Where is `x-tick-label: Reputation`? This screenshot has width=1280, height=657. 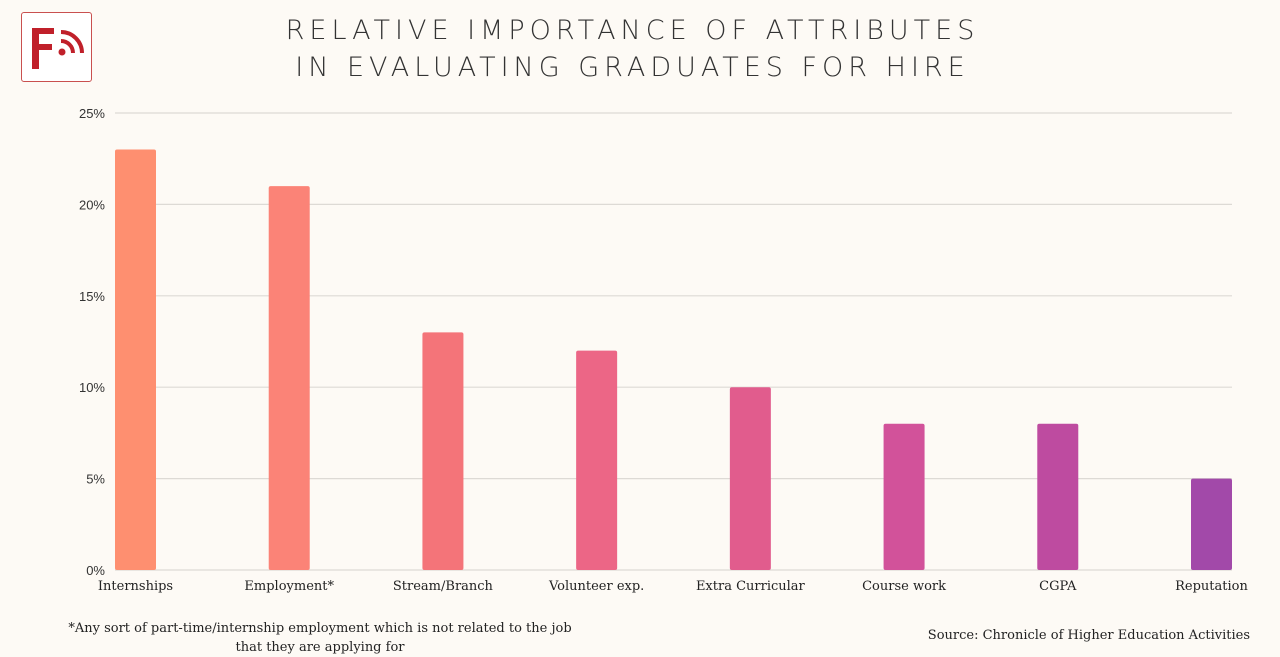 x-tick-label: Reputation is located at coordinates (1211, 586).